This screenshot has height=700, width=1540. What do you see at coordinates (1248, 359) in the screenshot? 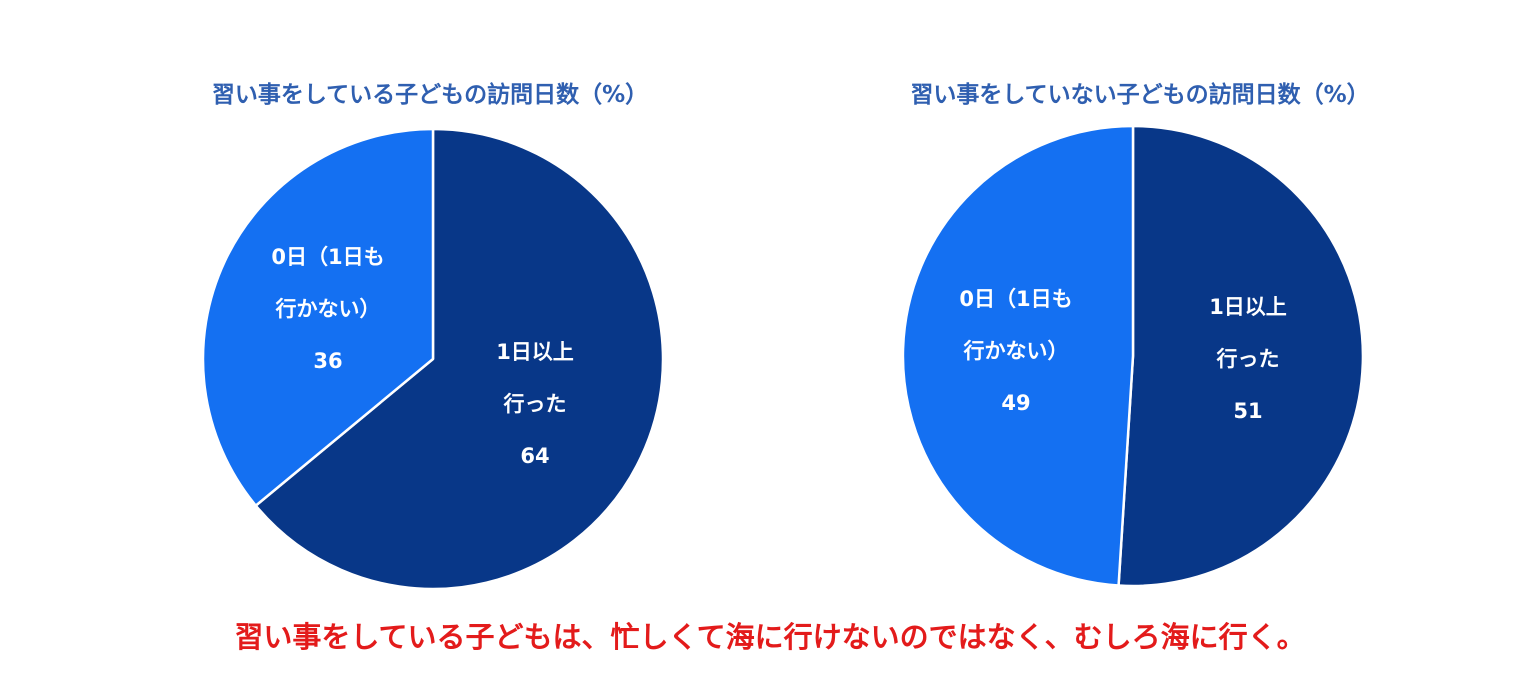
I see `slice-label-1-0-1: 行った` at bounding box center [1248, 359].